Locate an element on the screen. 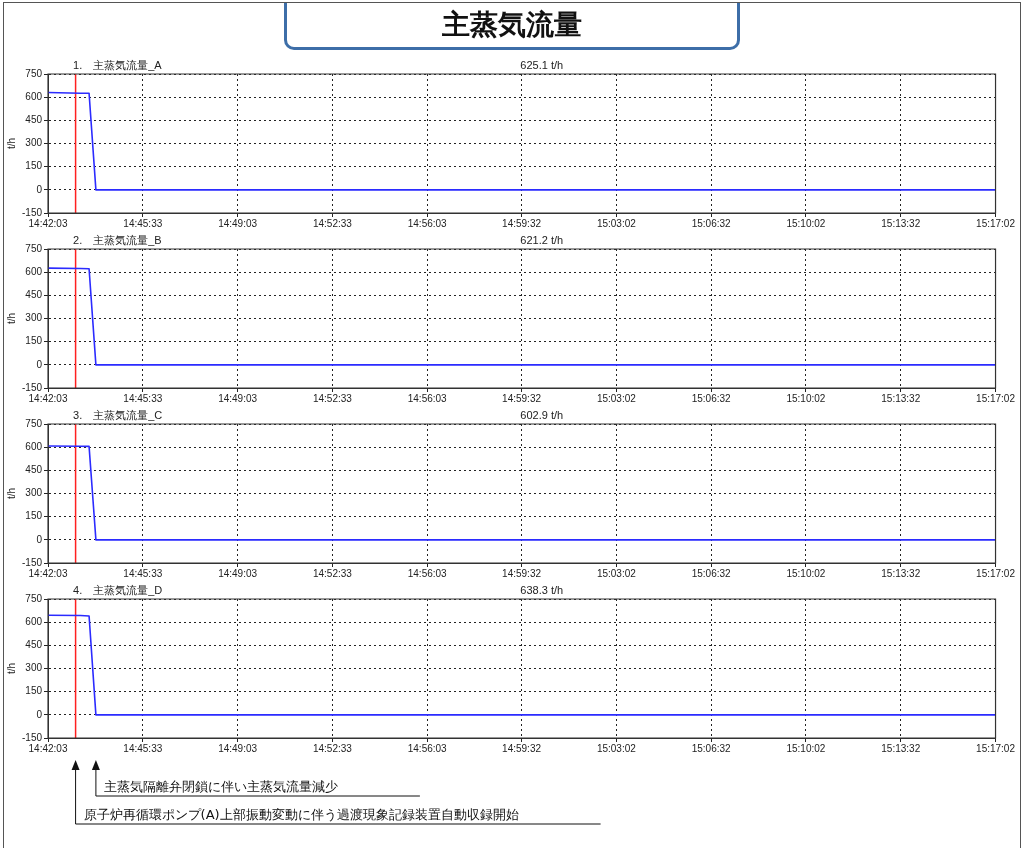  text: 602.9 t/h is located at coordinates (542, 414).